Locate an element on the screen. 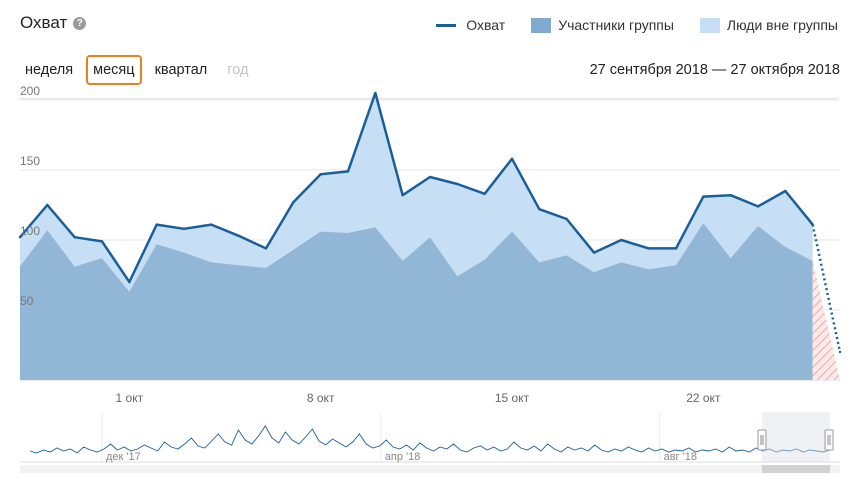  question-icon: ? is located at coordinates (80, 23).